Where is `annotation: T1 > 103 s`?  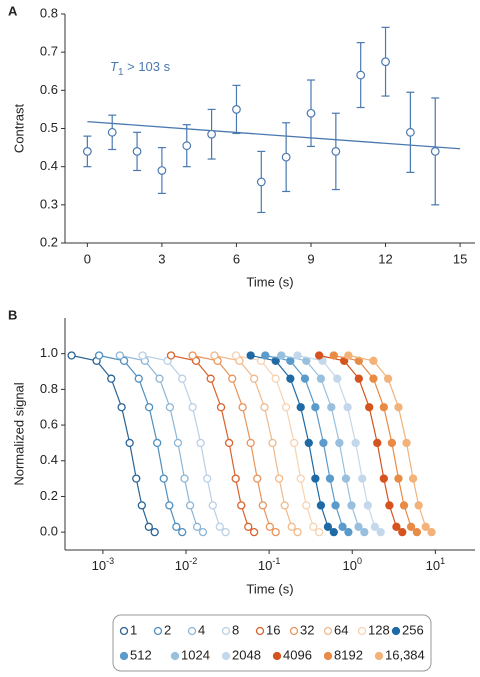
annotation: T1 > 103 s is located at coordinates (140, 68).